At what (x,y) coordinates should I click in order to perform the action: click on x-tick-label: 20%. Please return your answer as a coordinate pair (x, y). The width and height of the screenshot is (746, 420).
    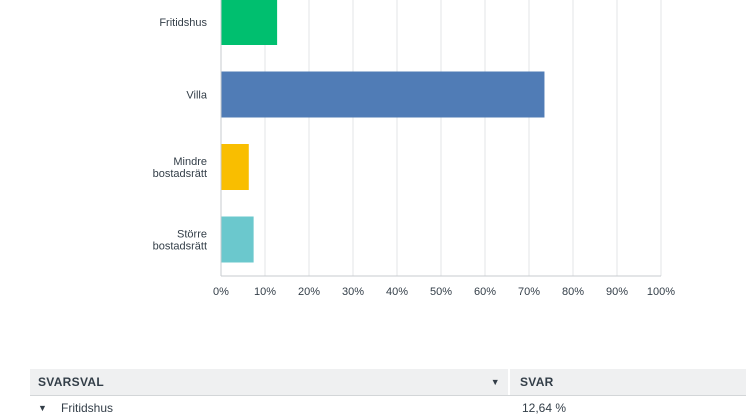
    Looking at the image, I should click on (309, 292).